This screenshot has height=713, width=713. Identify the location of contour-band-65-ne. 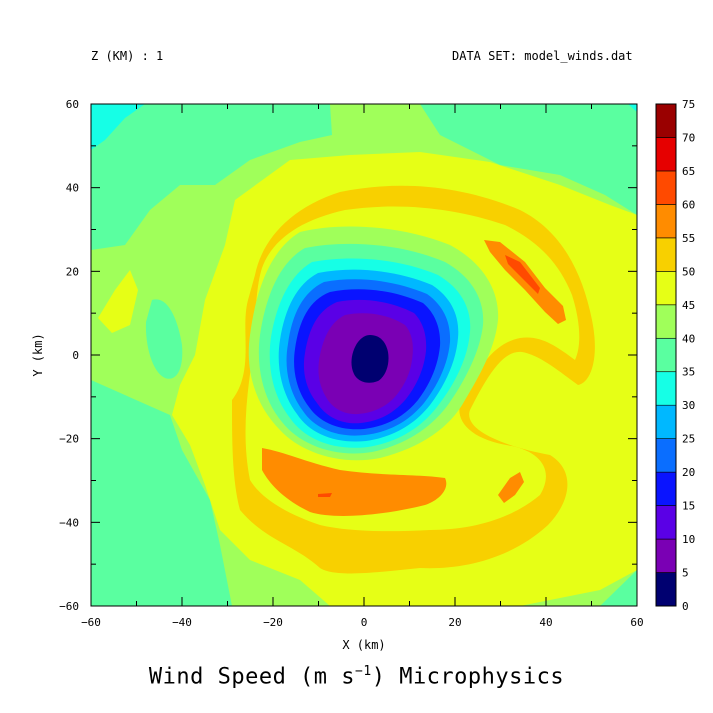
(522, 274).